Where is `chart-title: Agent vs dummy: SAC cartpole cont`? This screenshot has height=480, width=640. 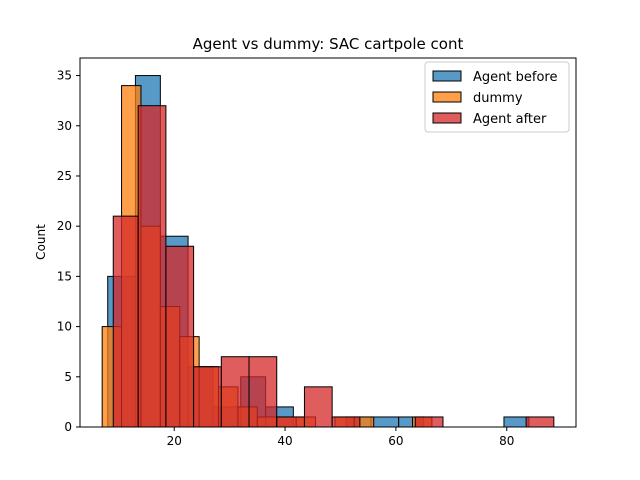
chart-title: Agent vs dummy: SAC cartpole cont is located at coordinates (328, 44).